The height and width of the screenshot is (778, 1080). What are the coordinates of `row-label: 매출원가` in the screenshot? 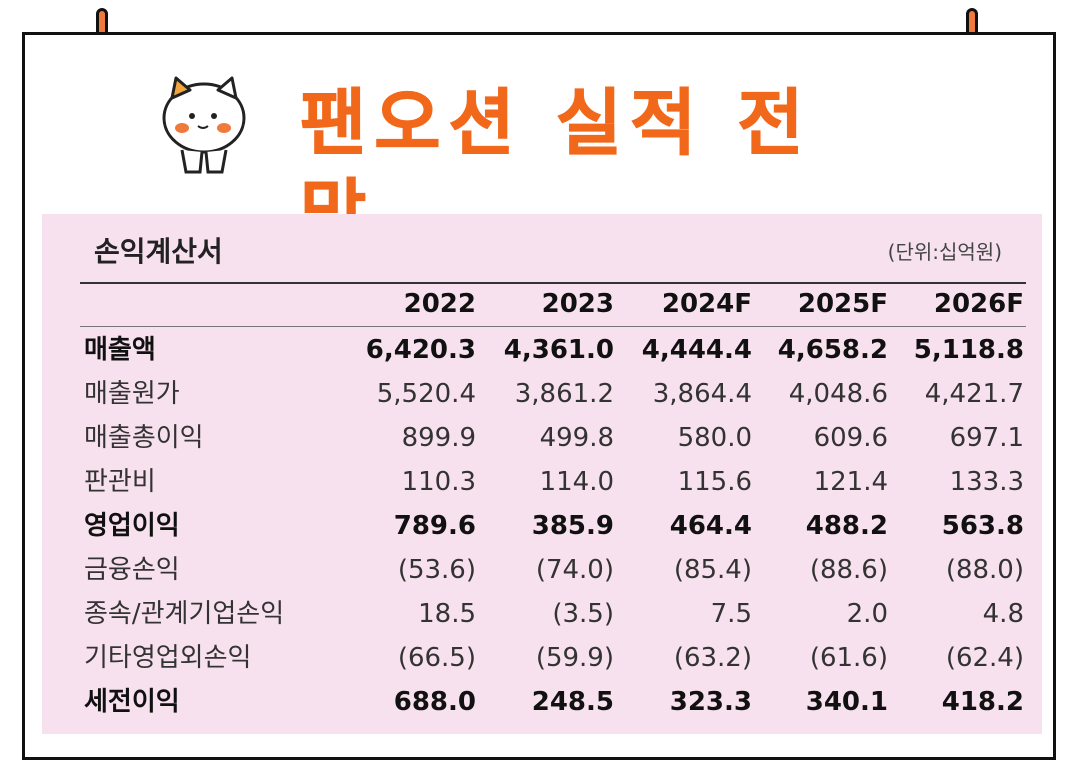 It's located at (132, 394).